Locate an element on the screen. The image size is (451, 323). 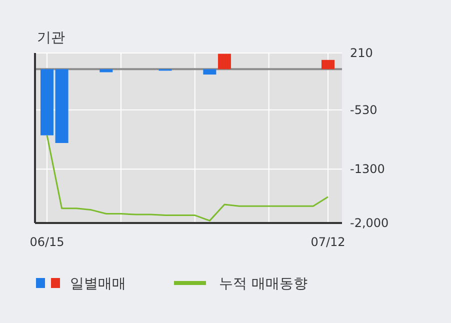
x-tick-label: 07/12 is located at coordinates (328, 242).